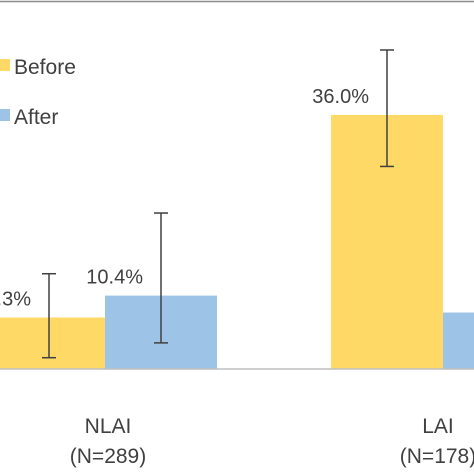  I want to click on data-label-lai-before: 36.0%, so click(340, 97).